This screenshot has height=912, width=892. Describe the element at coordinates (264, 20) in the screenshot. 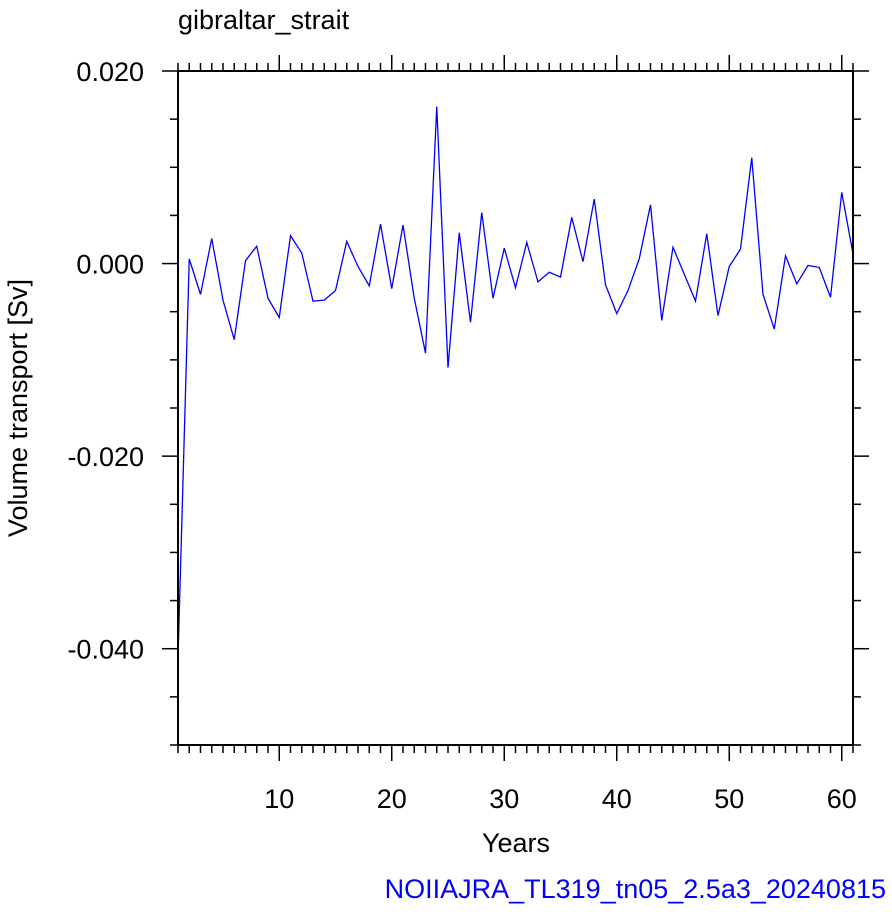

I see `chart-title: gibraltar_strait` at that location.